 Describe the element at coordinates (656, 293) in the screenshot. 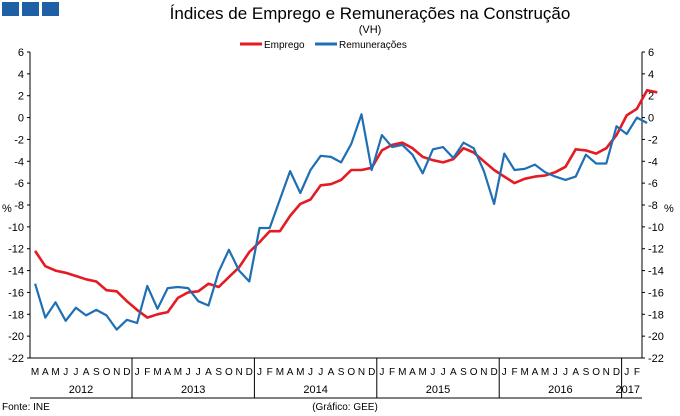

I see `y-tick-label-right: -16` at that location.